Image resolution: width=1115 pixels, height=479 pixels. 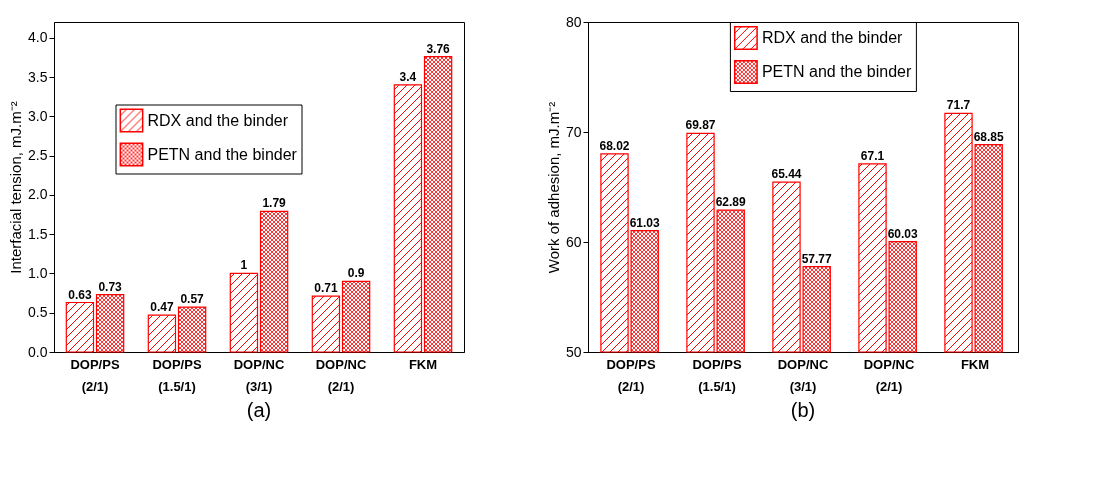 What do you see at coordinates (38, 233) in the screenshot?
I see `y-tick-label: 1.5` at bounding box center [38, 233].